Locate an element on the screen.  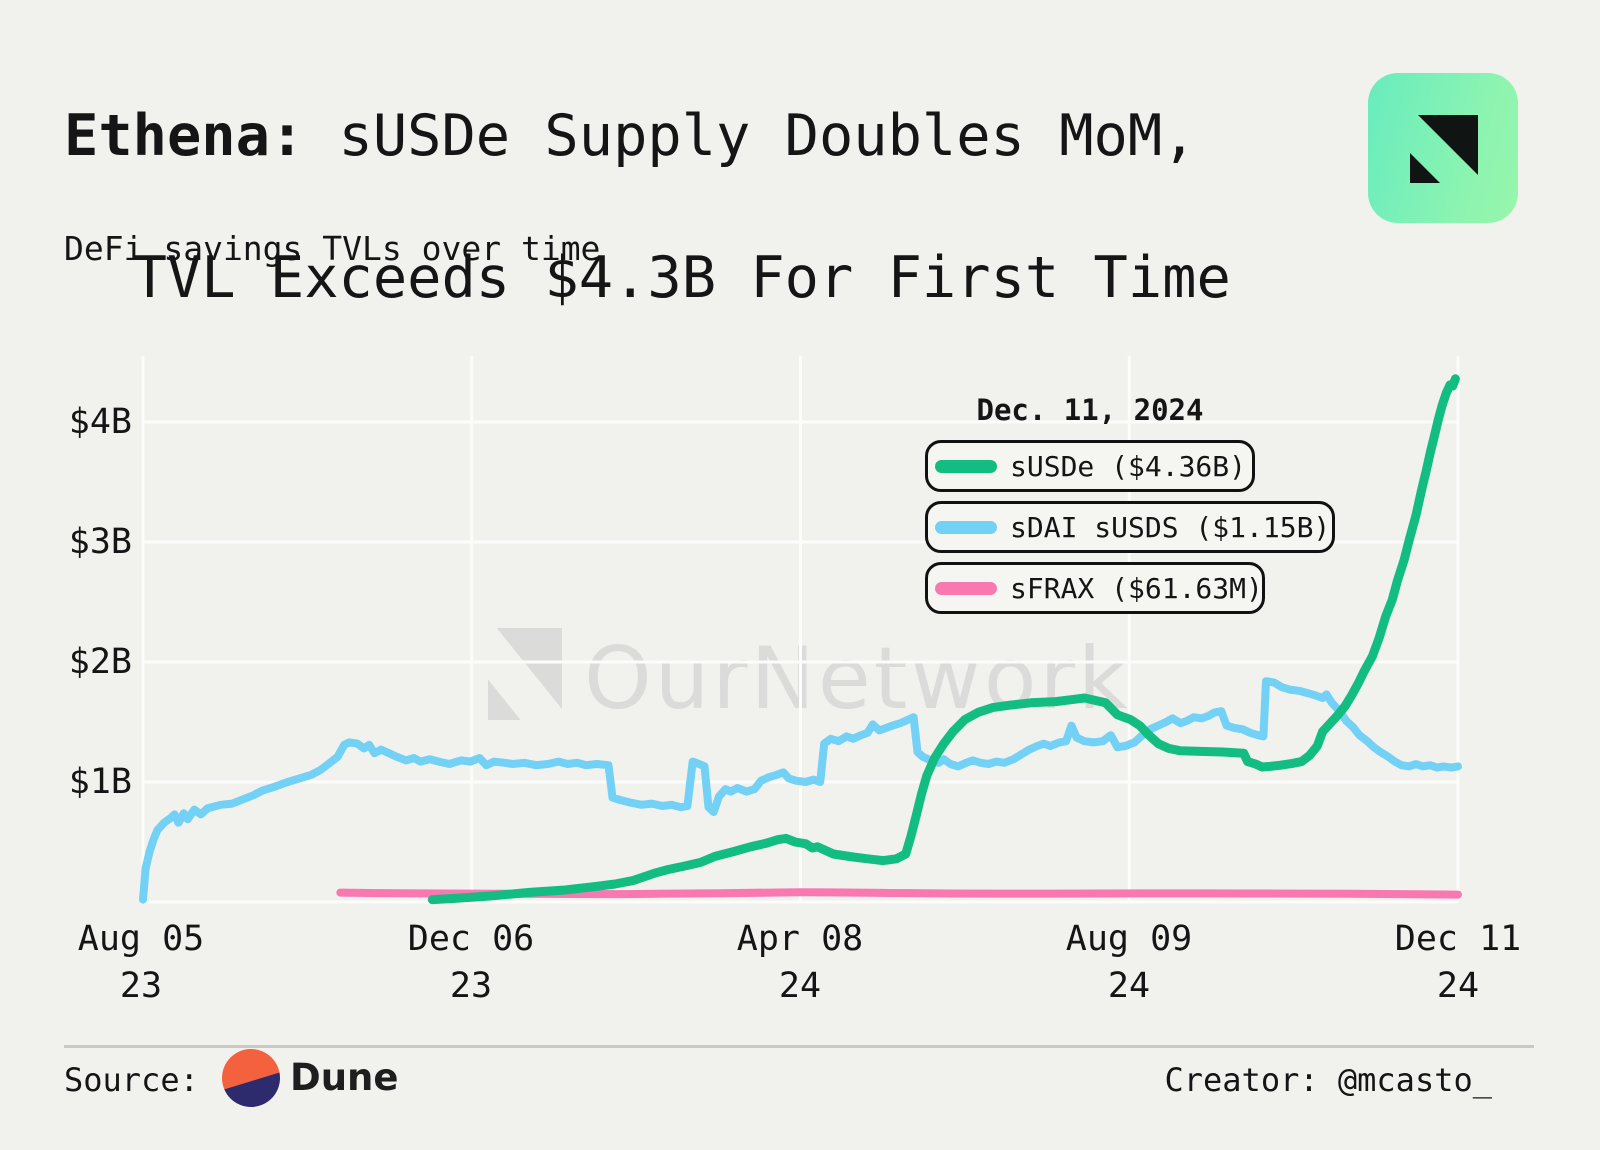
creator-credit: Creator: @mcasto_ is located at coordinates (1328, 1080).